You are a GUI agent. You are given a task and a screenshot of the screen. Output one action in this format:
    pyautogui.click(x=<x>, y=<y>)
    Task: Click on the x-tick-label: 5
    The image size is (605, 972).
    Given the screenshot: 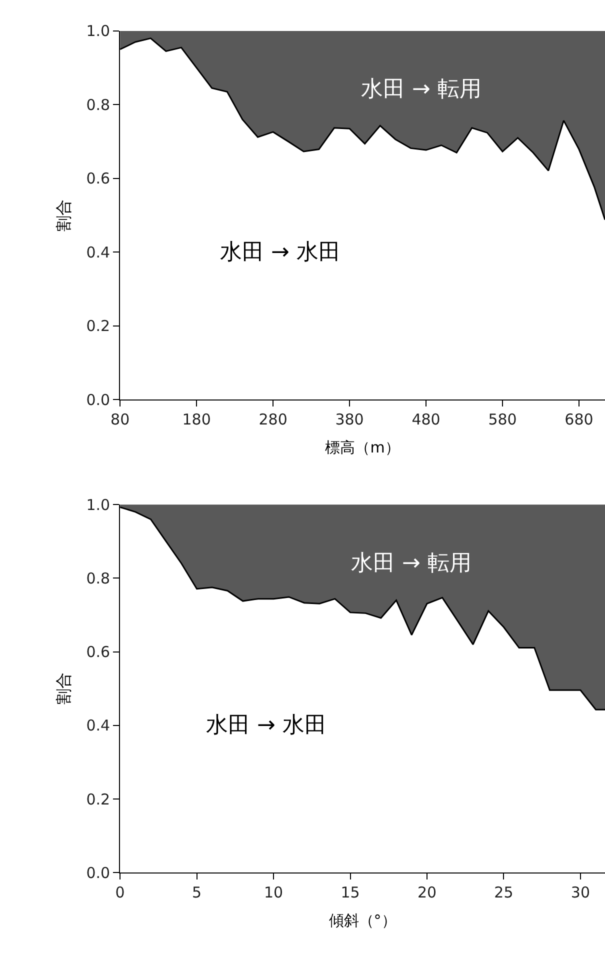 What is the action you would take?
    pyautogui.click(x=197, y=893)
    